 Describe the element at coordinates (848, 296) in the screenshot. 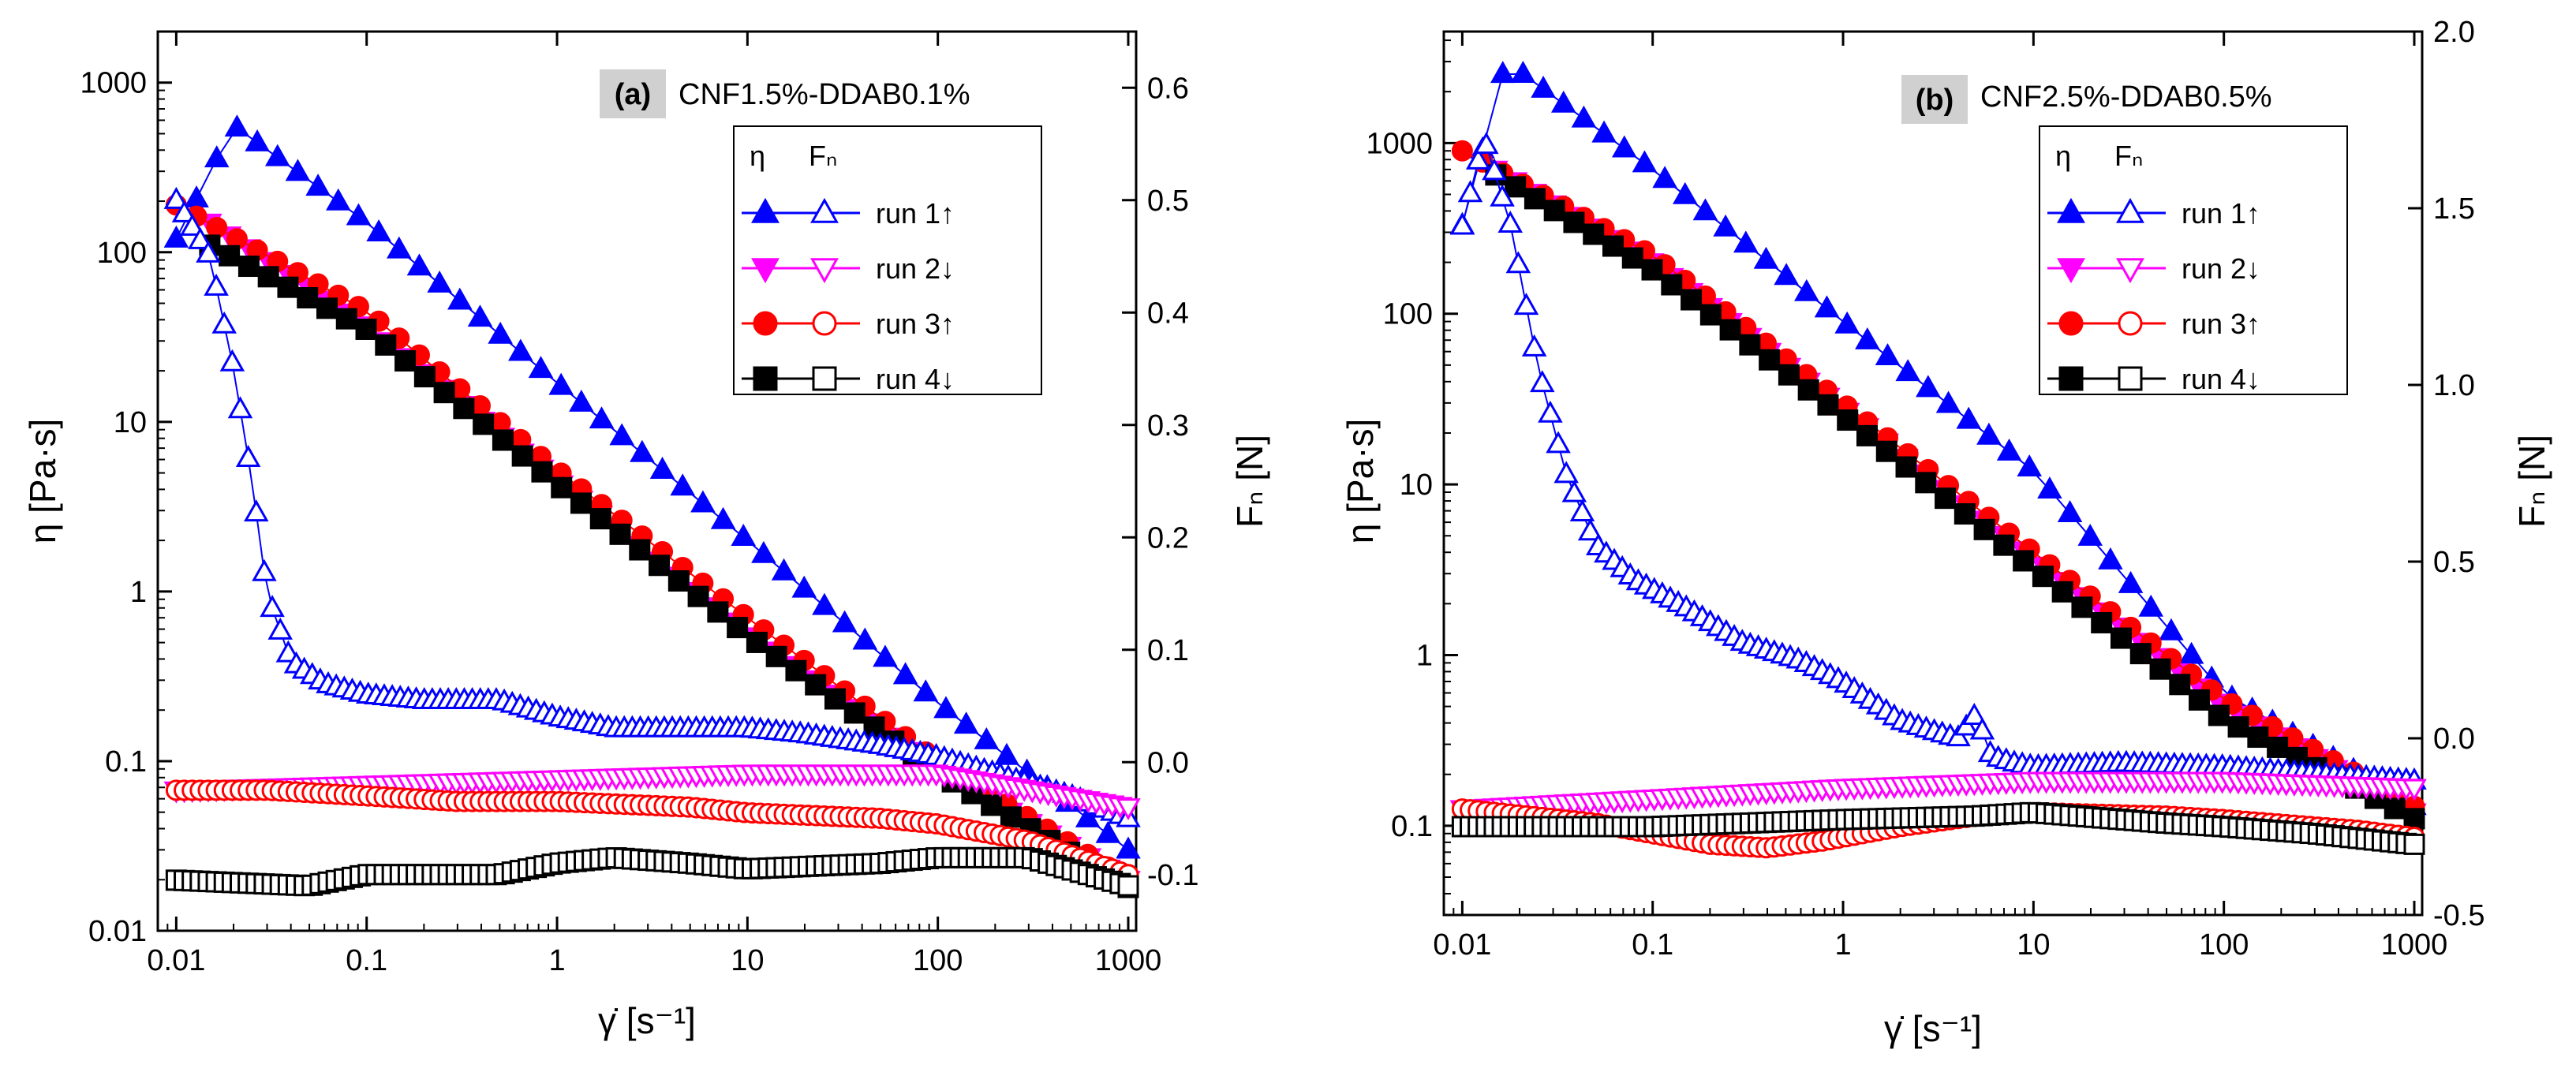

I see `legend-rows-a: run 1↑ run 2↓ run 3↑ run 4↓` at that location.